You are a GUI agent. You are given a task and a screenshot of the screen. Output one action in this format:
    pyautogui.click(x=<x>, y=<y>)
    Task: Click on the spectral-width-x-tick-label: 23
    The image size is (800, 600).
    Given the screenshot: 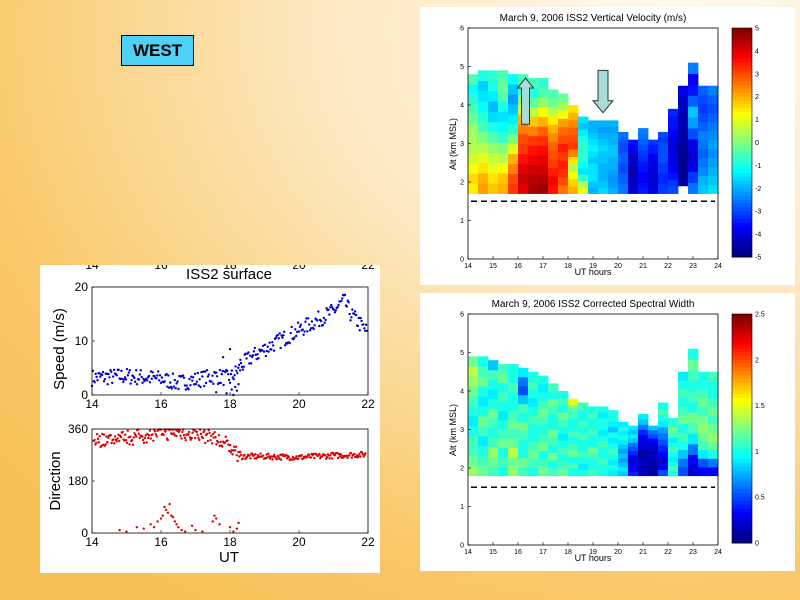 What is the action you would take?
    pyautogui.click(x=693, y=552)
    